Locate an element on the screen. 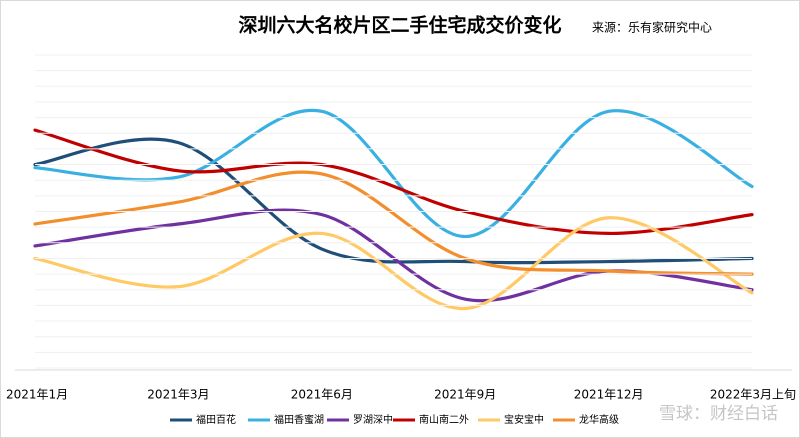  legend-label: 福田香蜜湖 is located at coordinates (299, 419).